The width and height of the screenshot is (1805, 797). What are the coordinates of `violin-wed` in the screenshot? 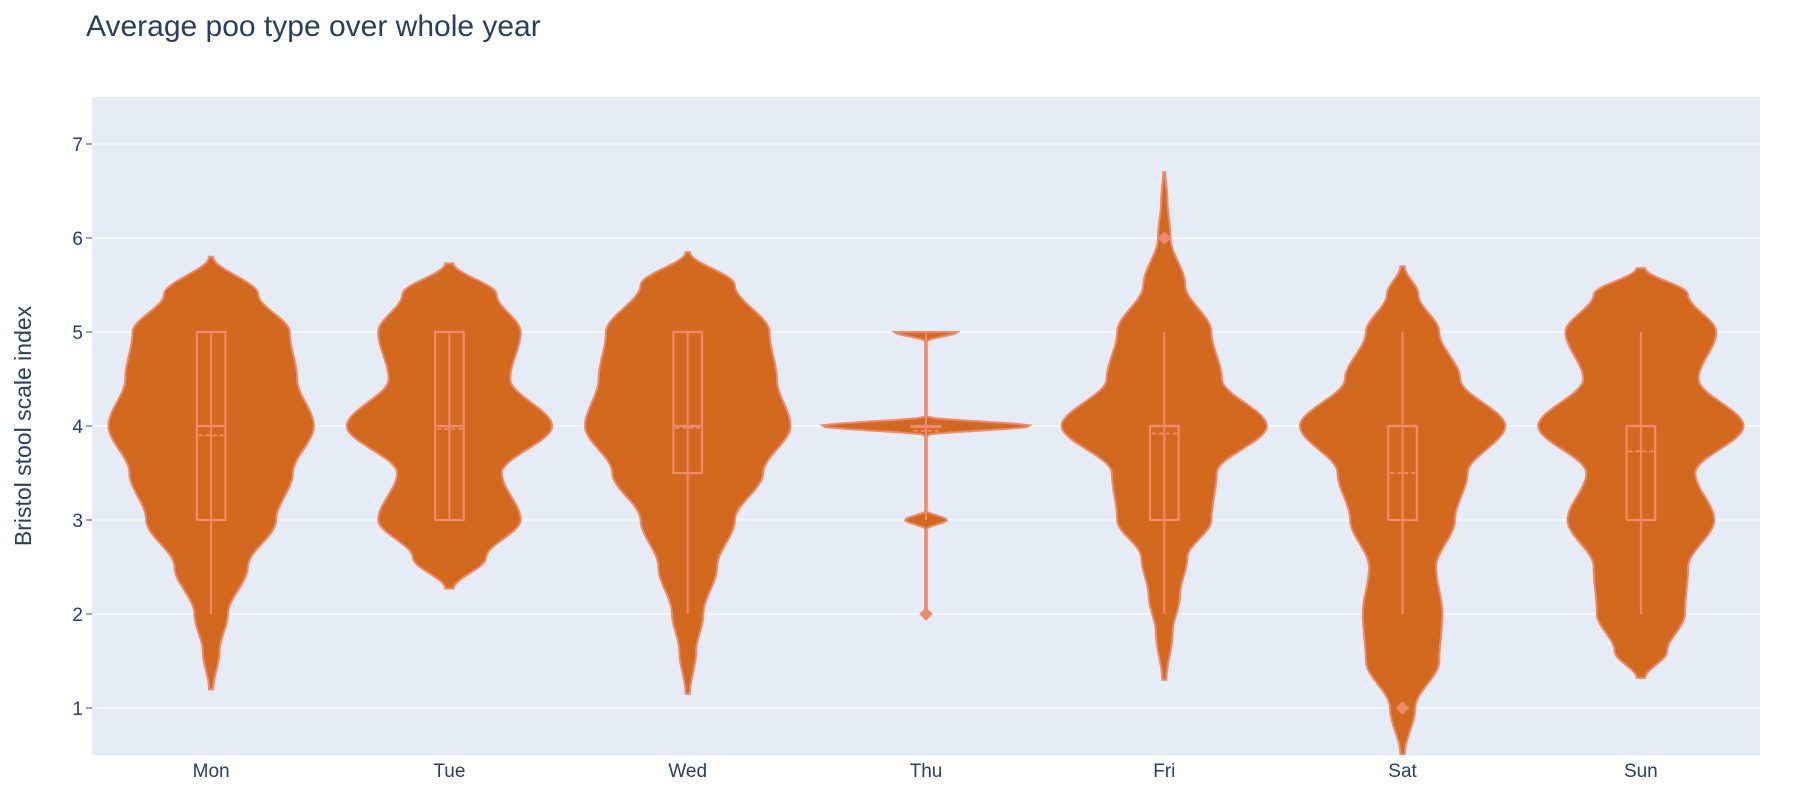 It's located at (687, 473).